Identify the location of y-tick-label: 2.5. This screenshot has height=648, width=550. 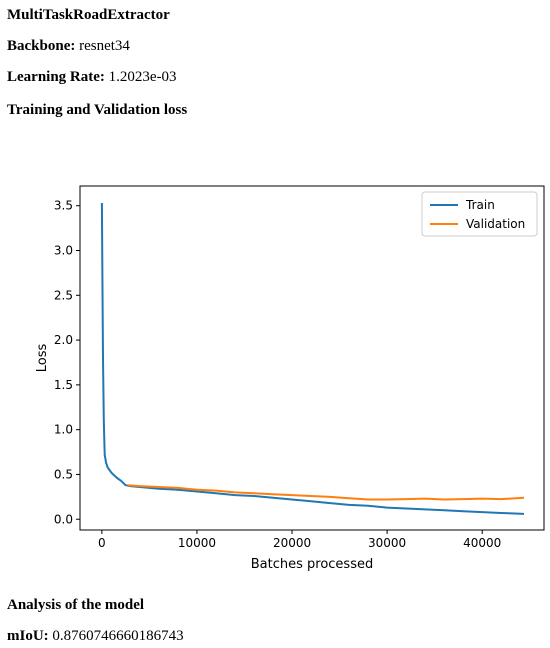
(63, 295).